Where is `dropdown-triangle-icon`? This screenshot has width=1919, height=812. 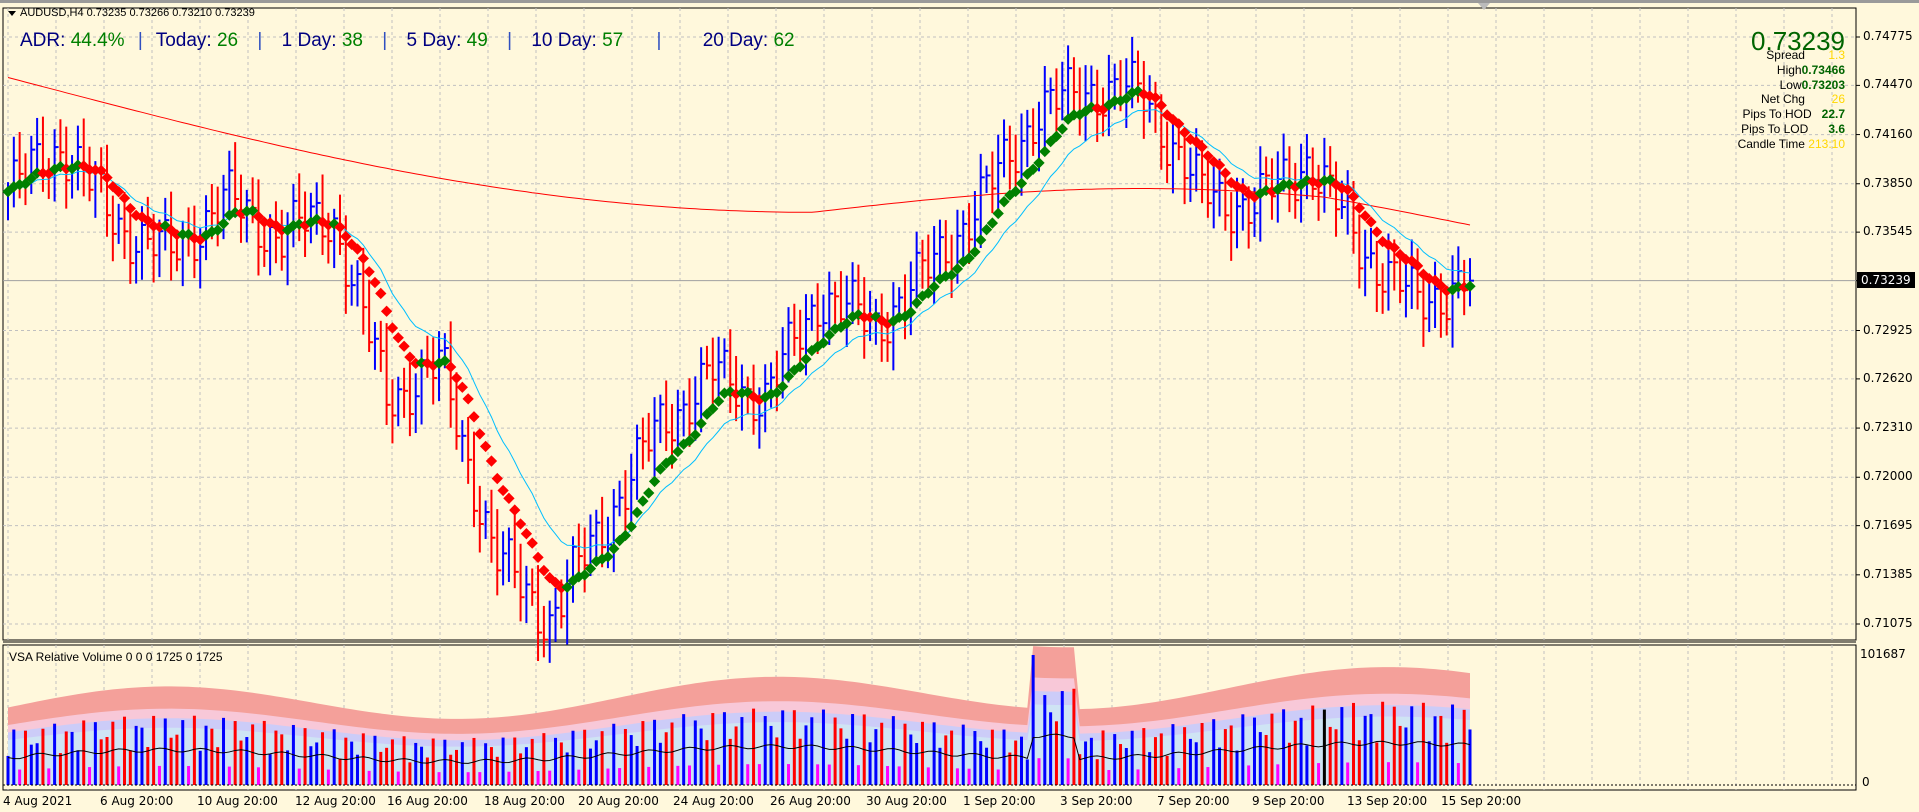
dropdown-triangle-icon is located at coordinates (12, 13).